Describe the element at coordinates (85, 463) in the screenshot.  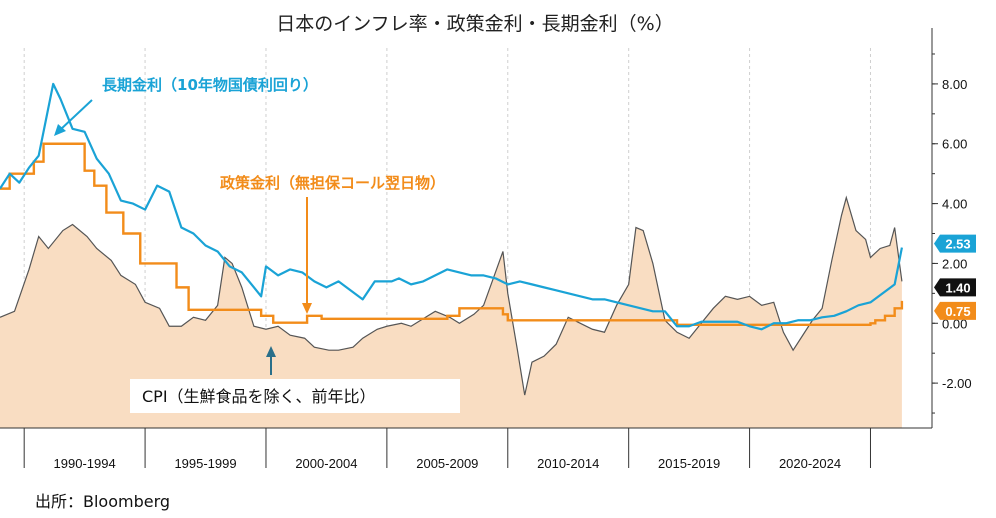
I see `x-category-label: 1990-1994` at that location.